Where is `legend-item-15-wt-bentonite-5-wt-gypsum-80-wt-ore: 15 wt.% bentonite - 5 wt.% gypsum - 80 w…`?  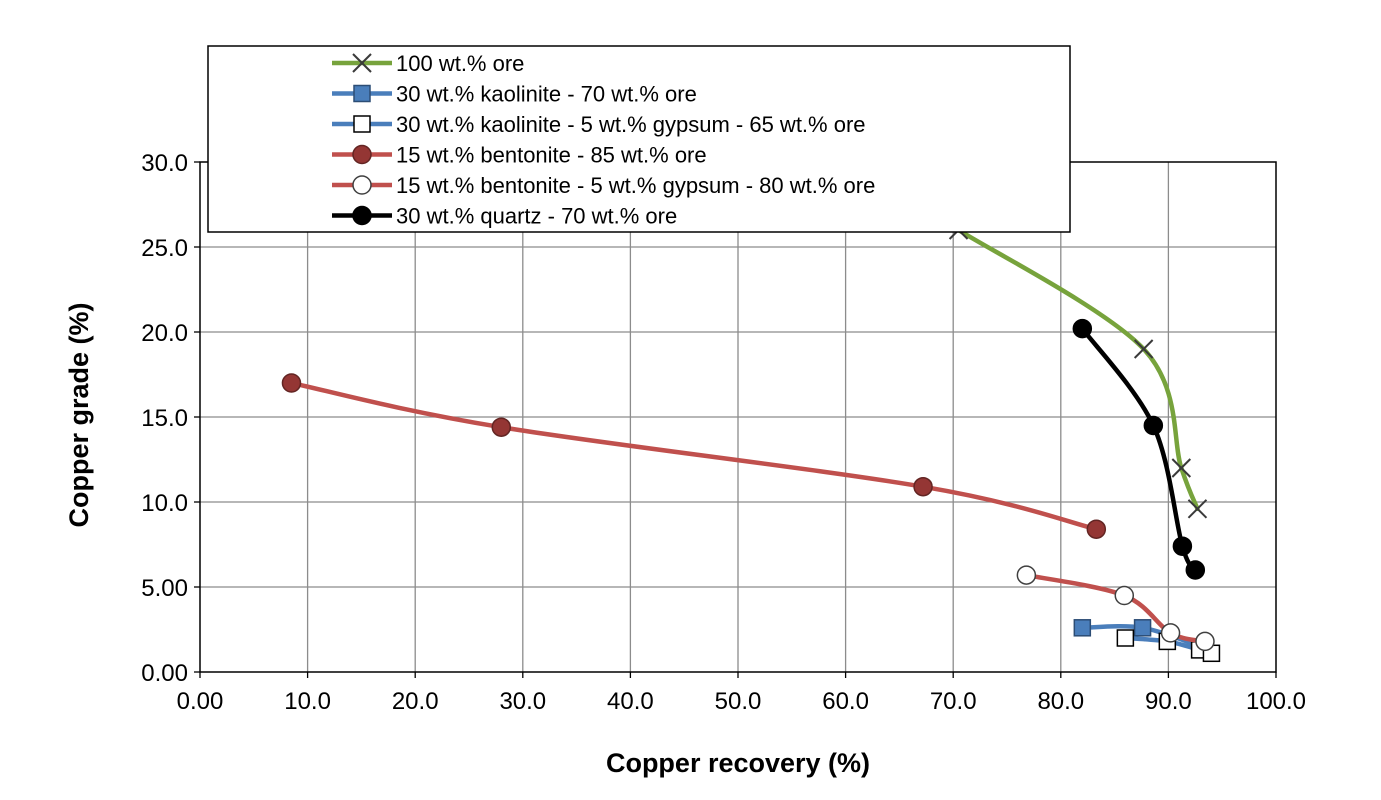 legend-item-15-wt-bentonite-5-wt-gypsum-80-wt-ore: 15 wt.% bentonite - 5 wt.% gypsum - 80 w… is located at coordinates (603, 185).